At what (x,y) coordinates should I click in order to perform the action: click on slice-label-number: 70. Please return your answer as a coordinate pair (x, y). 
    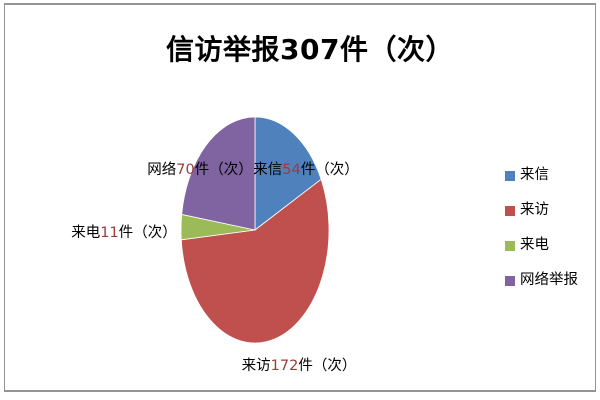
    Looking at the image, I should click on (185, 169).